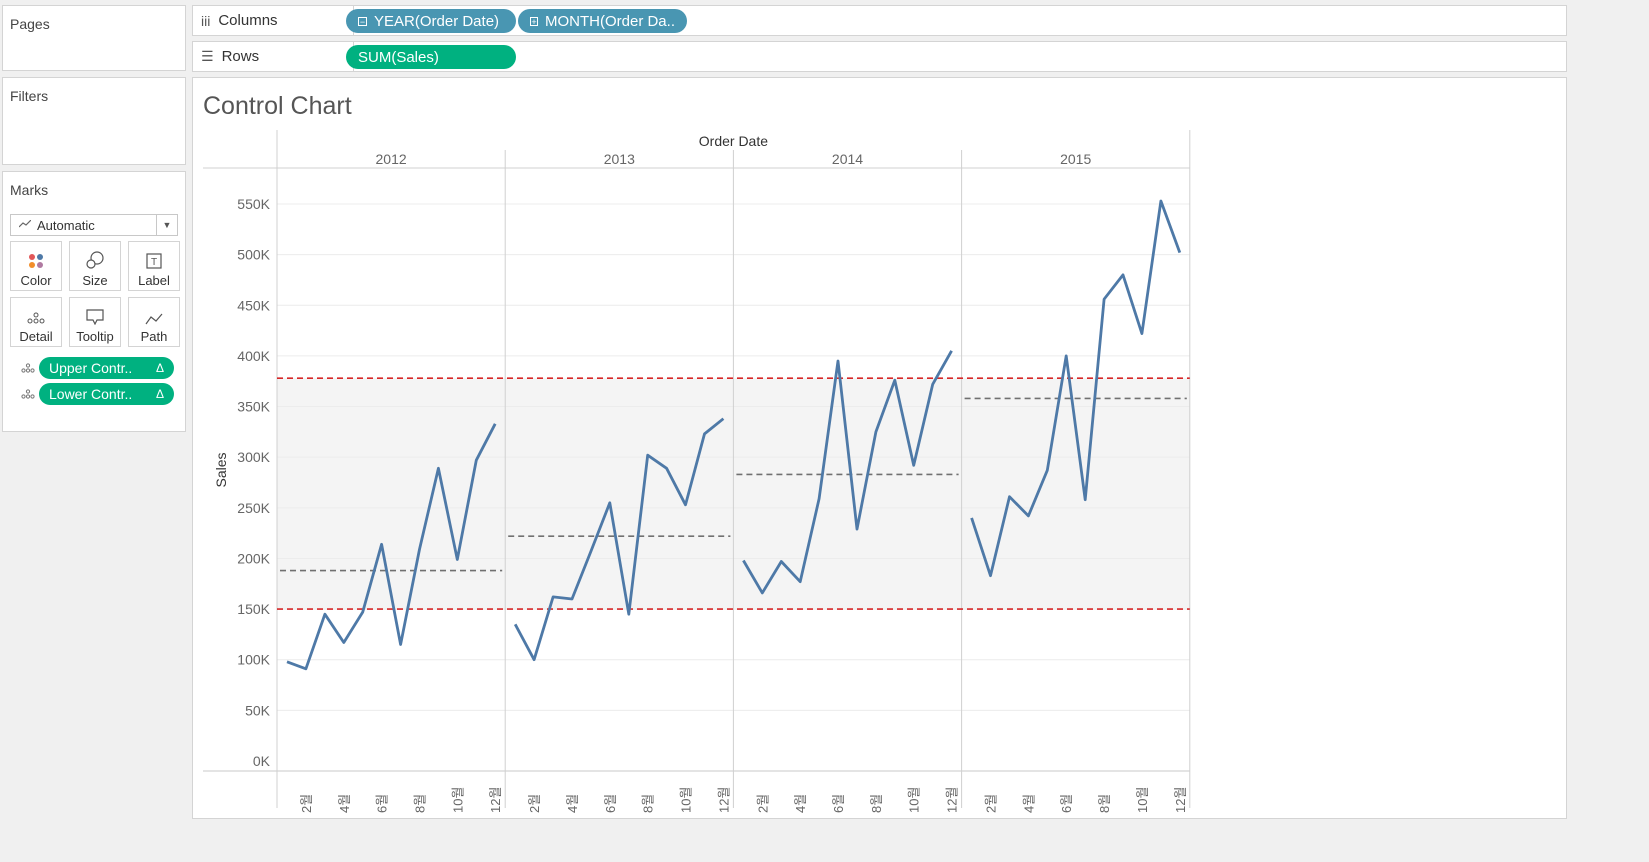 This screenshot has width=1649, height=862. I want to click on year-header-2015: 2015, so click(1075, 159).